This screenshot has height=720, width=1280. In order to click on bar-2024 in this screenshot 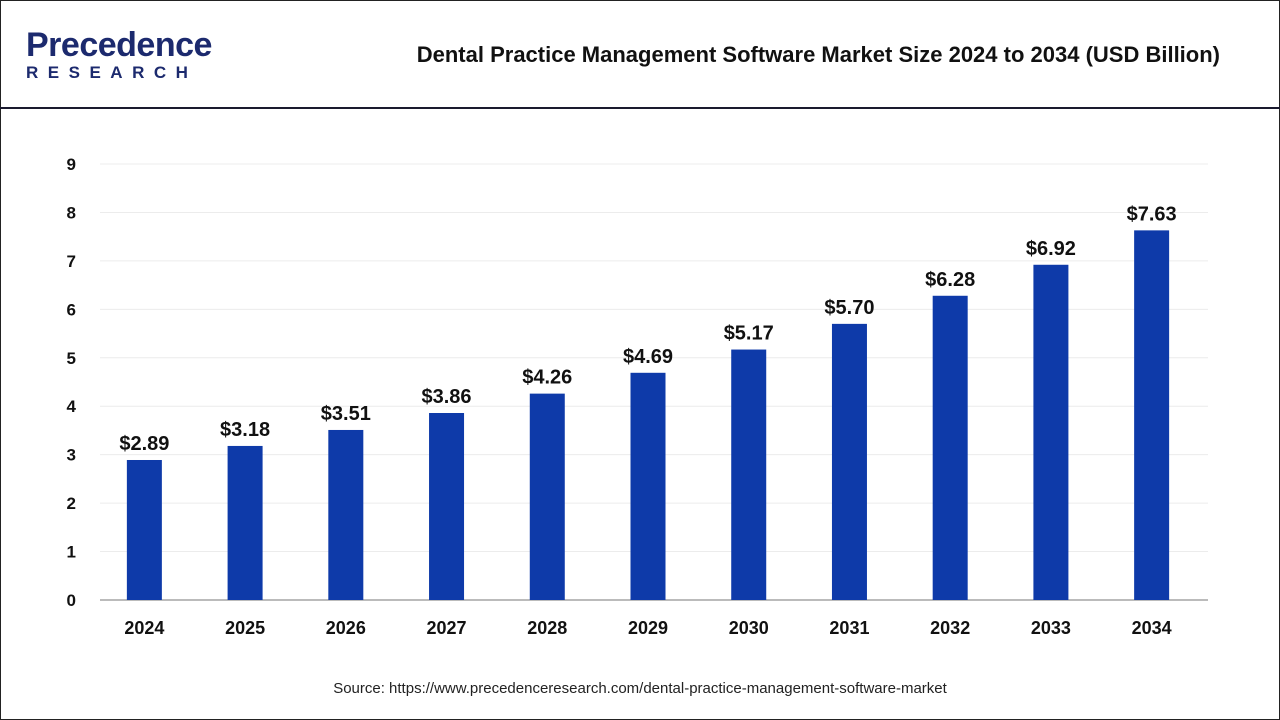, I will do `click(144, 529)`.